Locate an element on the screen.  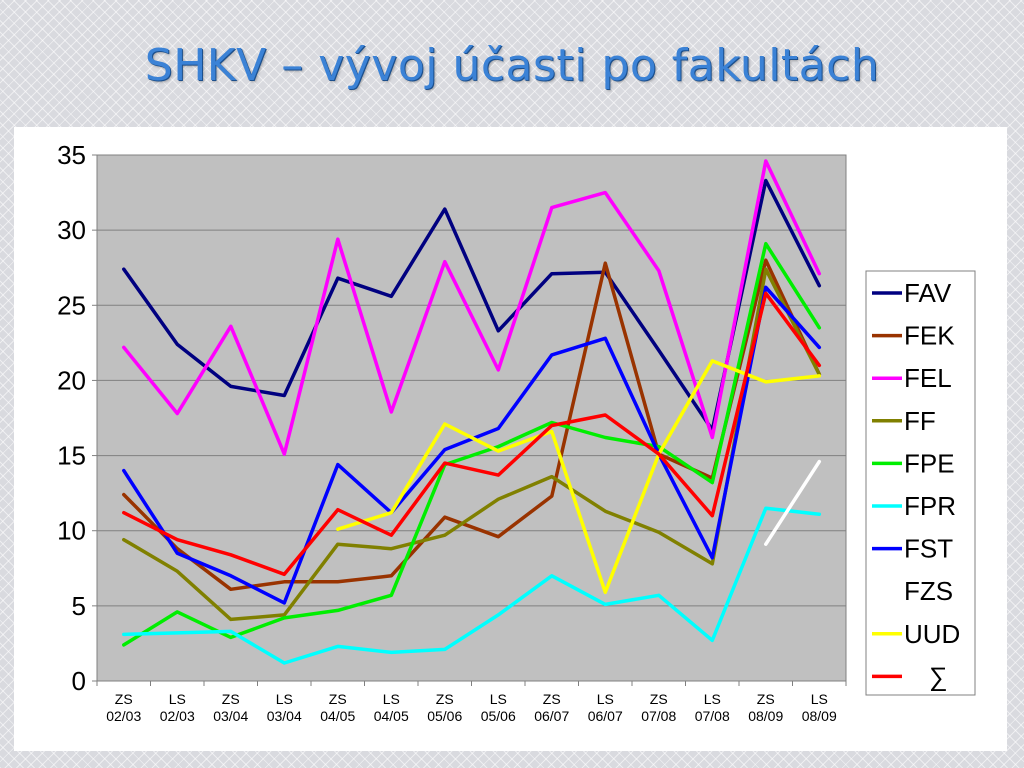
legend-label: FAV is located at coordinates (928, 293).